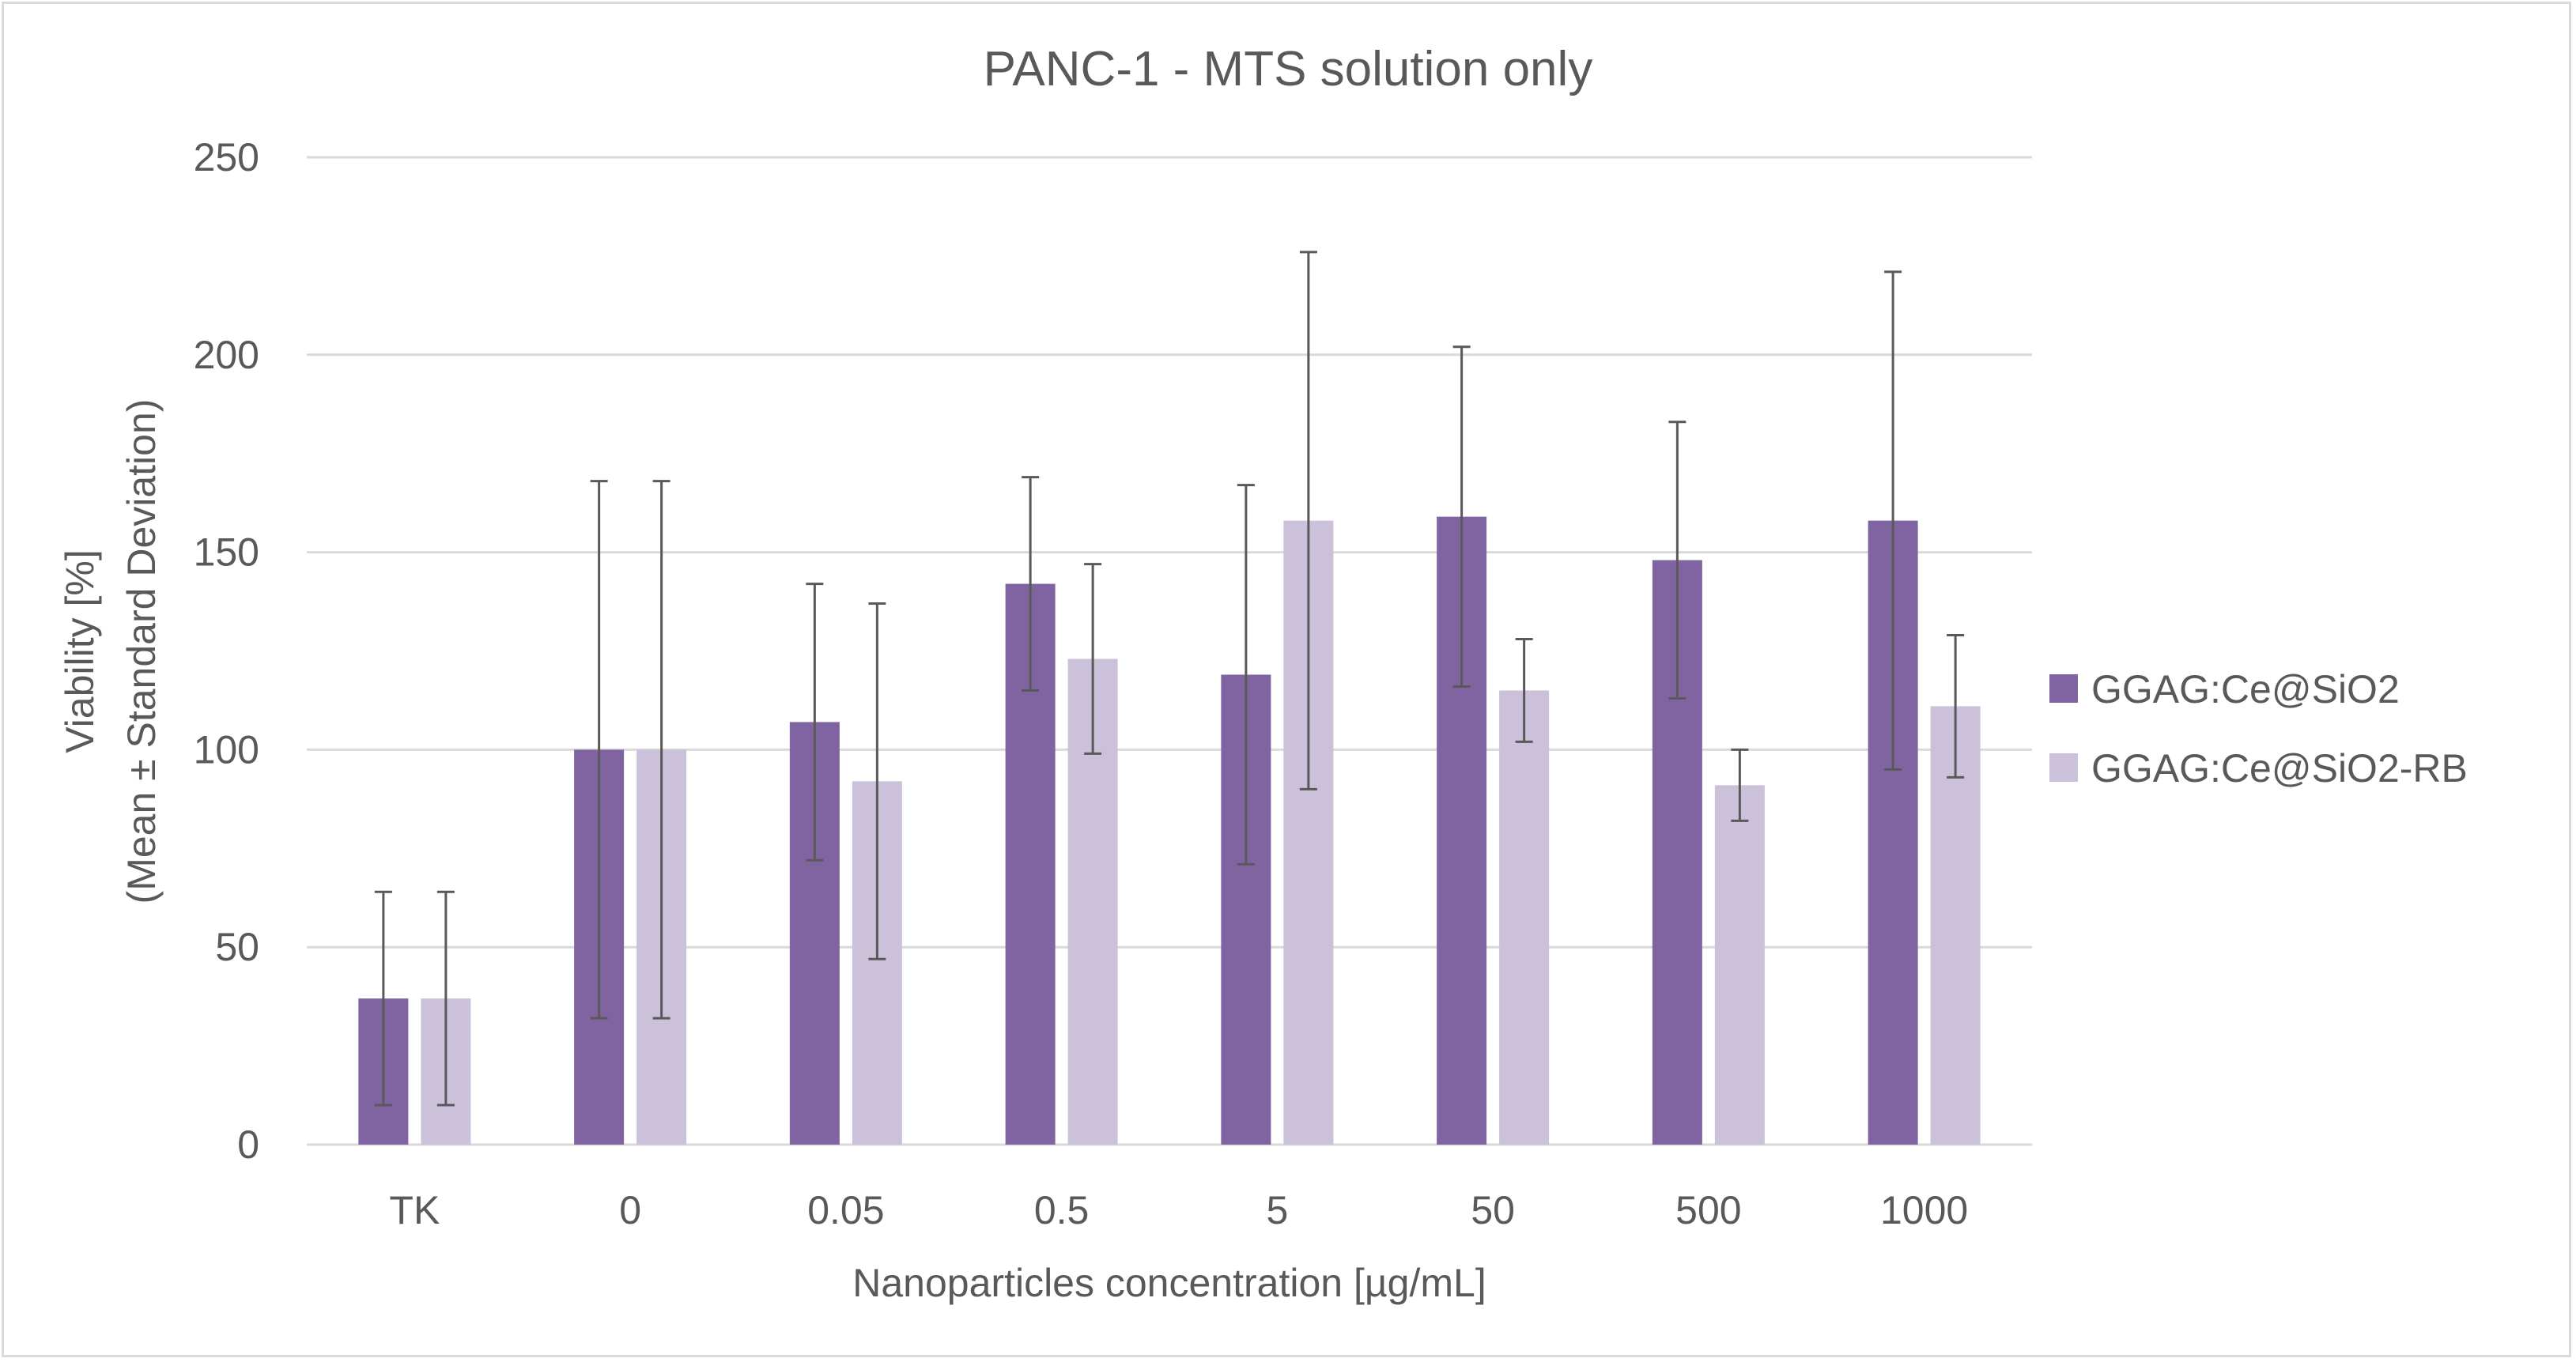  What do you see at coordinates (845, 1210) in the screenshot?
I see `x-tick-label: 0.05` at bounding box center [845, 1210].